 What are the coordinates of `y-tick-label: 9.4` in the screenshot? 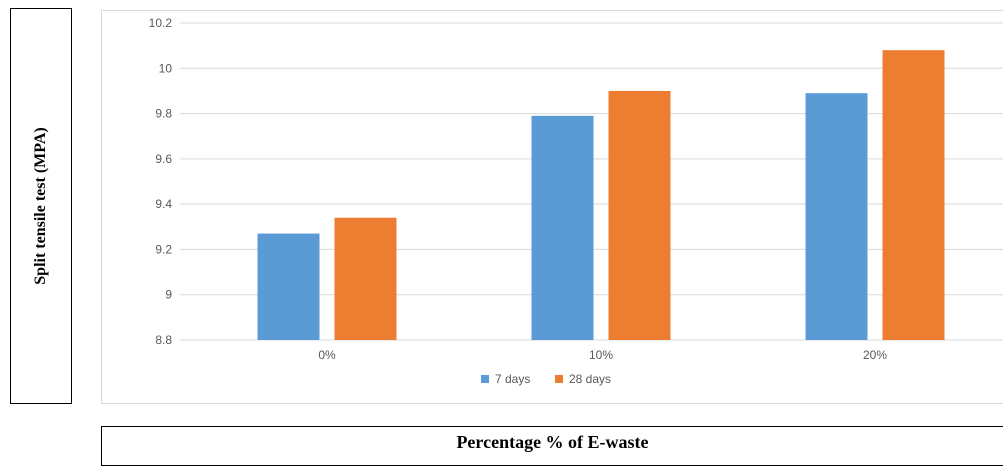 It's located at (163, 204).